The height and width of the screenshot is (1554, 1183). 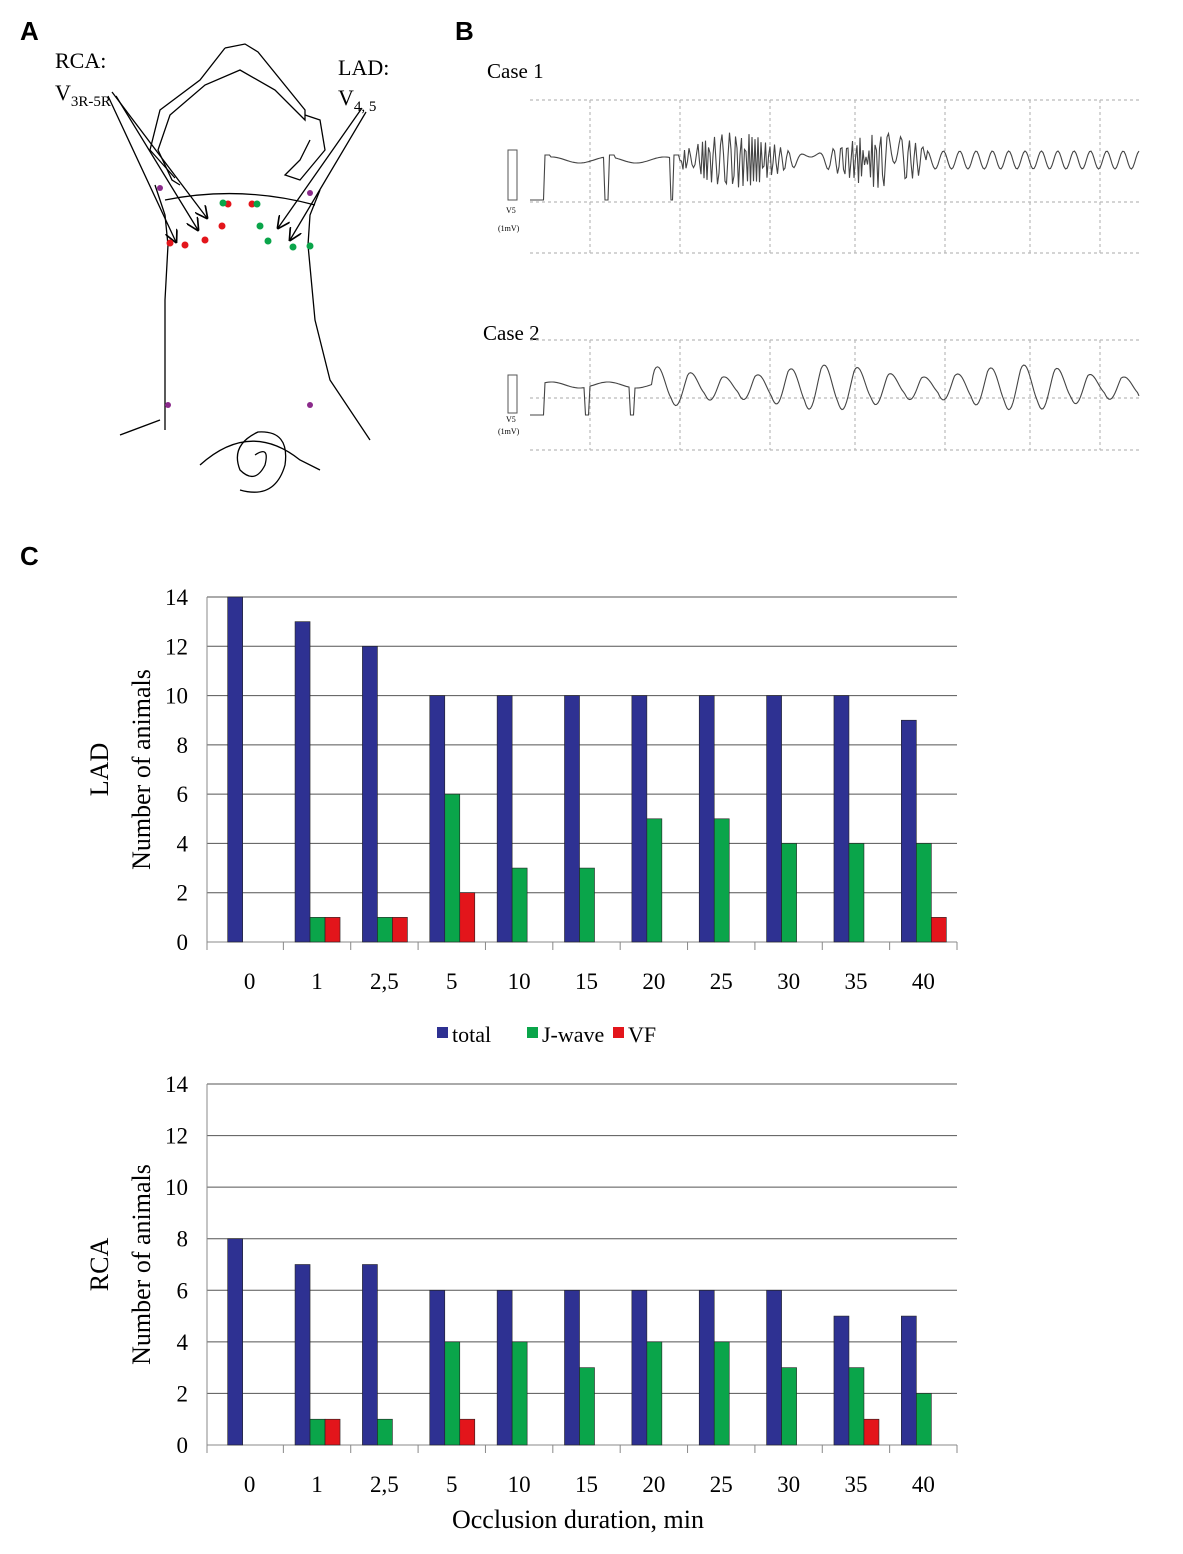 I want to click on electrodes, so click(x=235, y=296).